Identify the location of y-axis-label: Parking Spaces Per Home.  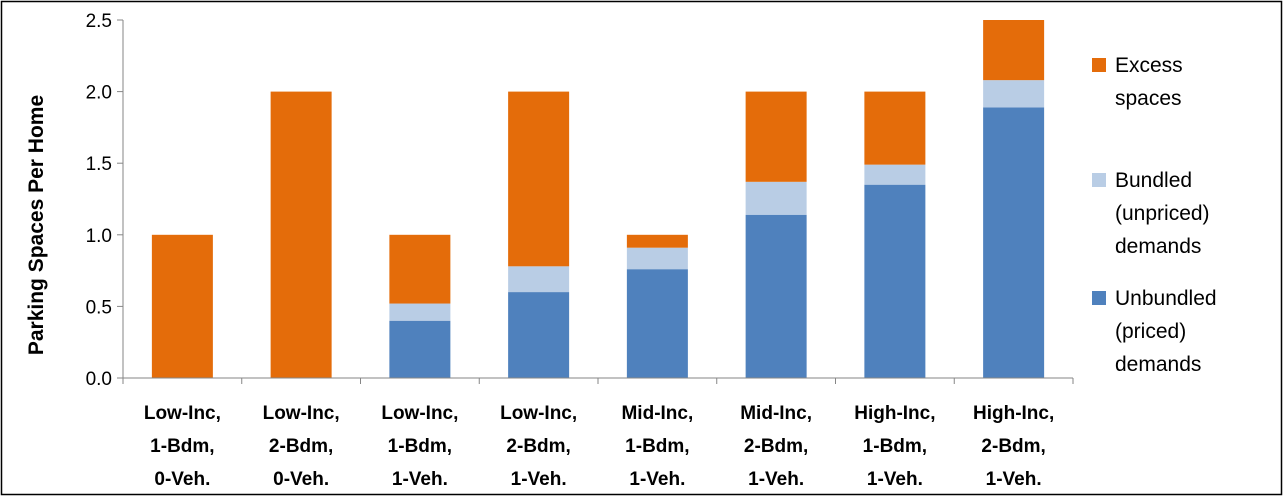
(36, 225).